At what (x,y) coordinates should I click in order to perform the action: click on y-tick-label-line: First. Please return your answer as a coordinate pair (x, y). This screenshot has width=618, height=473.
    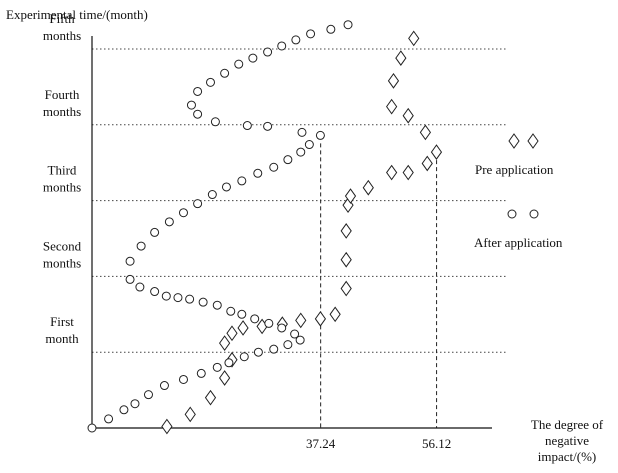
    Looking at the image, I should click on (62, 321).